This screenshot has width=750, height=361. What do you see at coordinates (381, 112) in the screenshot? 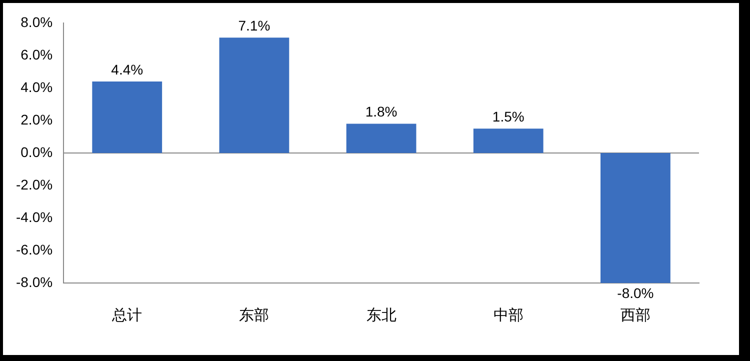
I see `data-label: 1.8%` at bounding box center [381, 112].